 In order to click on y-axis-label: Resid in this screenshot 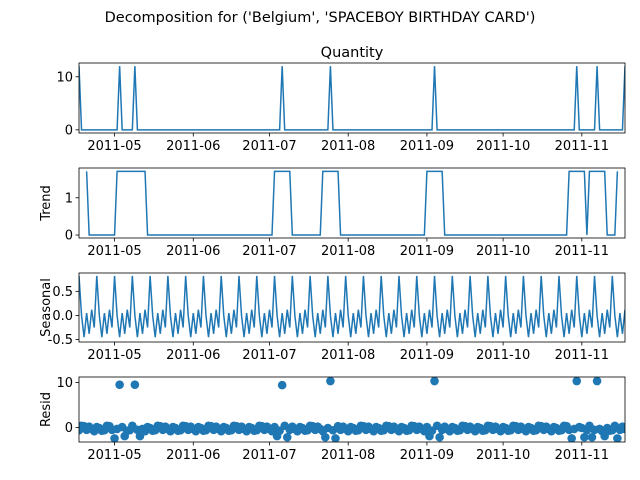, I will do `click(46, 409)`.